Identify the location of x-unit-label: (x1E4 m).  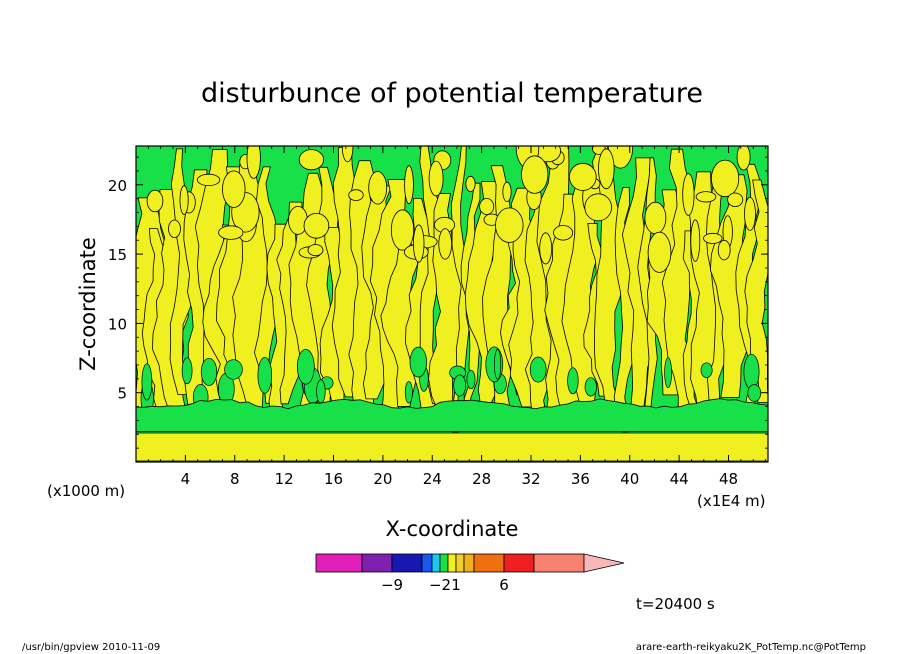
(731, 501).